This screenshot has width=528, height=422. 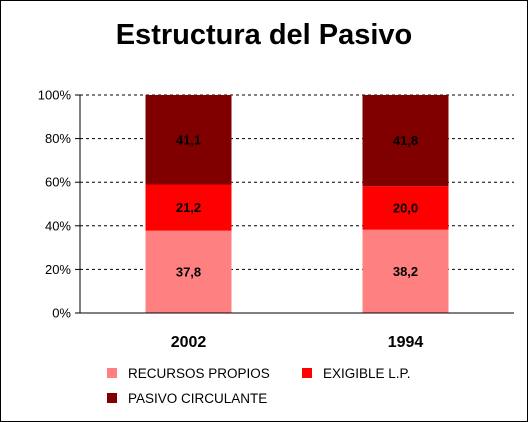 I want to click on legend-label: RECURSOS PROPIOS, so click(x=199, y=373).